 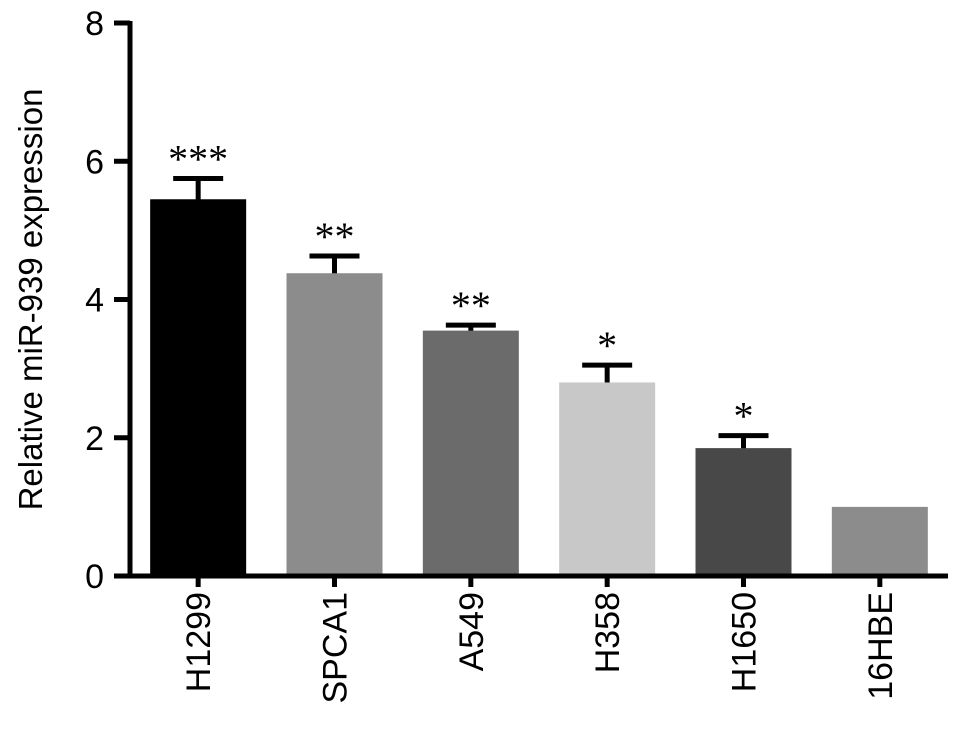 I want to click on y-tick-label: 0, so click(x=94, y=577).